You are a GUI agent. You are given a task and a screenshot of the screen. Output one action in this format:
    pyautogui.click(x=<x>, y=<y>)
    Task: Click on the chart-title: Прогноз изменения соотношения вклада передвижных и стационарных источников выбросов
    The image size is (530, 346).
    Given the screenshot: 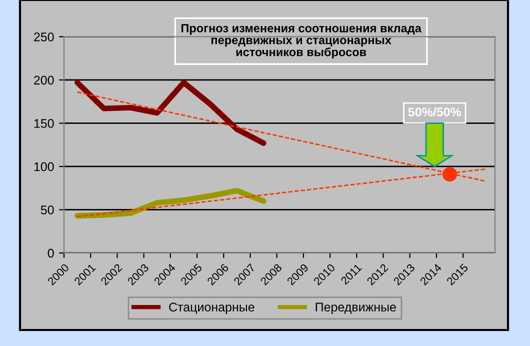 What is the action you would take?
    pyautogui.click(x=301, y=41)
    